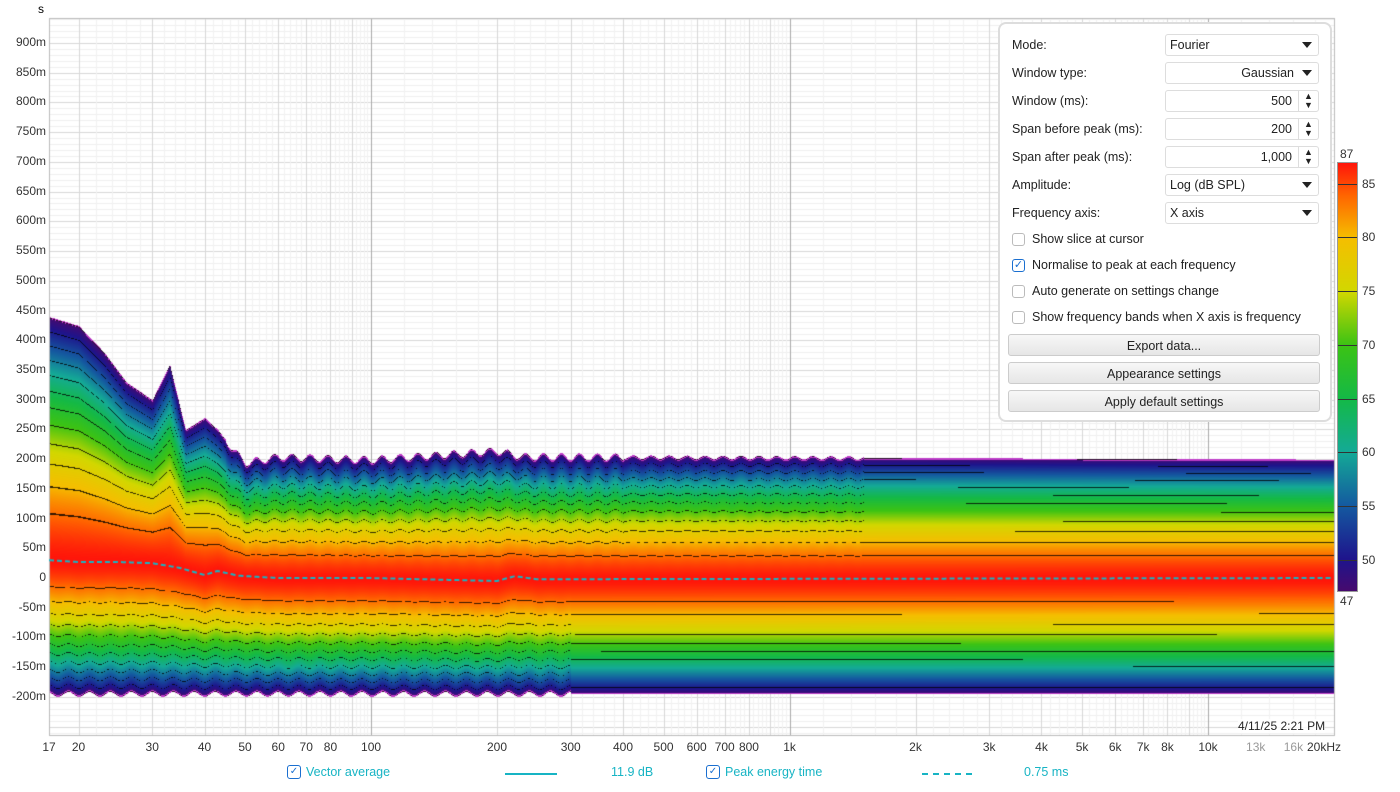 This screenshot has width=1400, height=792. I want to click on x-tick-label: 3k, so click(989, 747).